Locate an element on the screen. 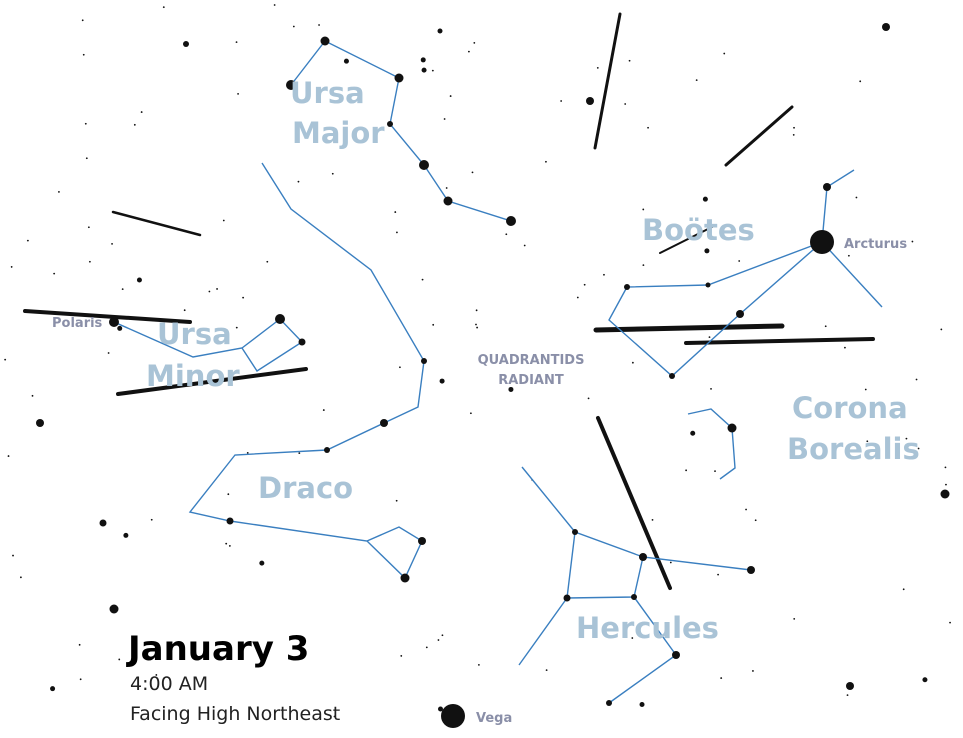 The image size is (963, 738). facing: Facing High Northeast is located at coordinates (235, 714).